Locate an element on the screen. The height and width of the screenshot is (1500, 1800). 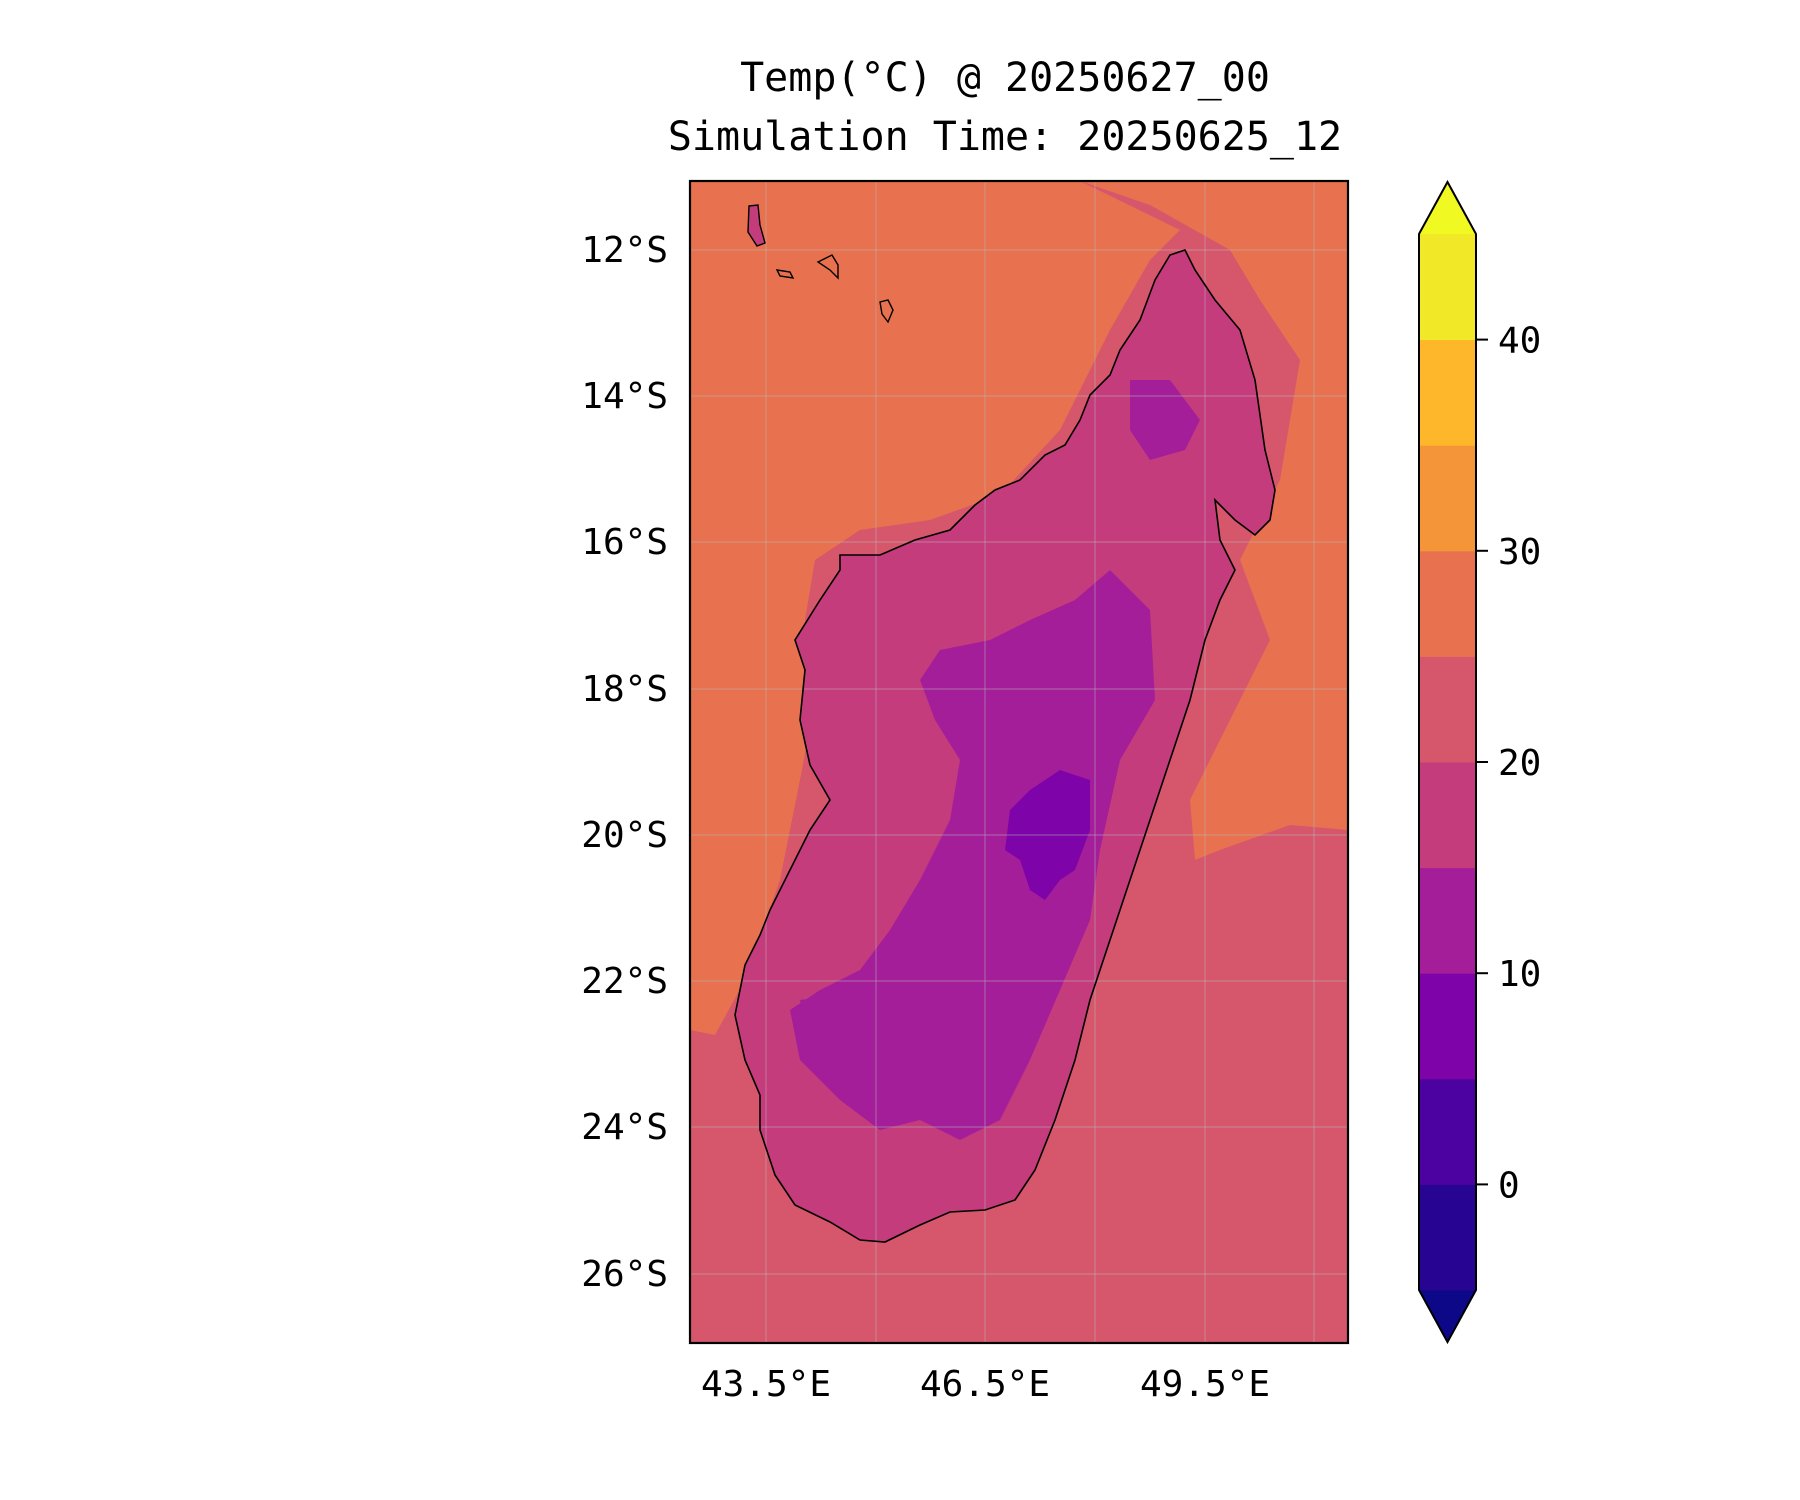
lat-label: 18°S is located at coordinates (624, 689).